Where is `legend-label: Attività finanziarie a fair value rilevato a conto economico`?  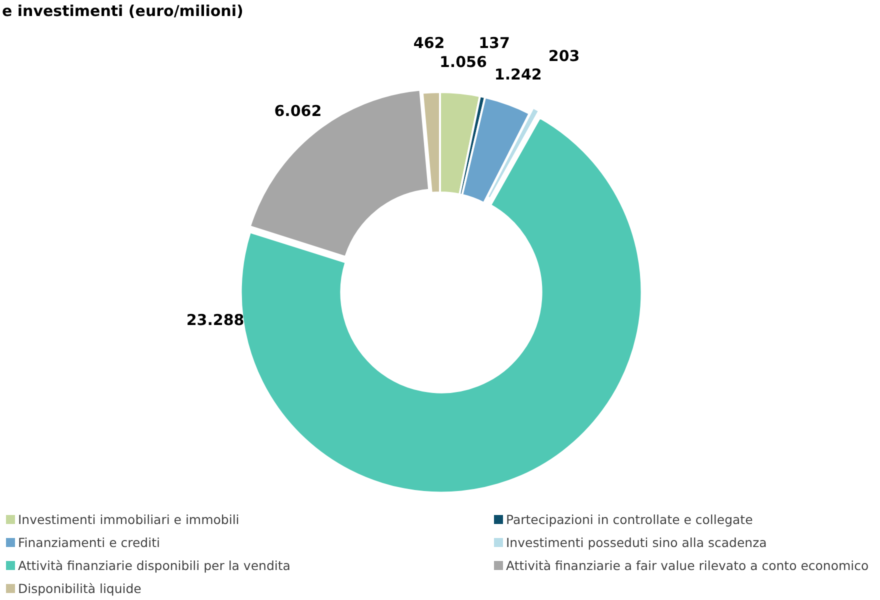 legend-label: Attività finanziarie a fair value rilevato a conto economico is located at coordinates (687, 565).